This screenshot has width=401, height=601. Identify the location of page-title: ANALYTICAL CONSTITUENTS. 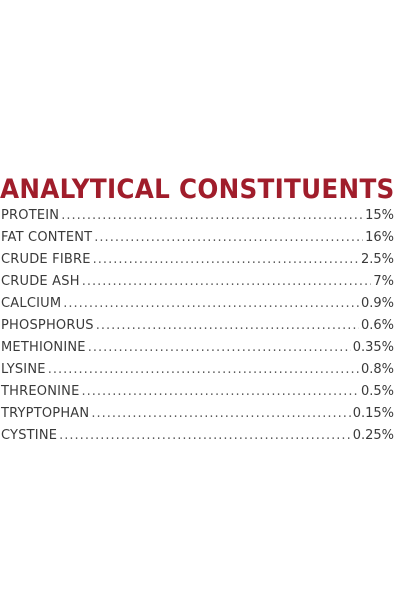
(197, 189).